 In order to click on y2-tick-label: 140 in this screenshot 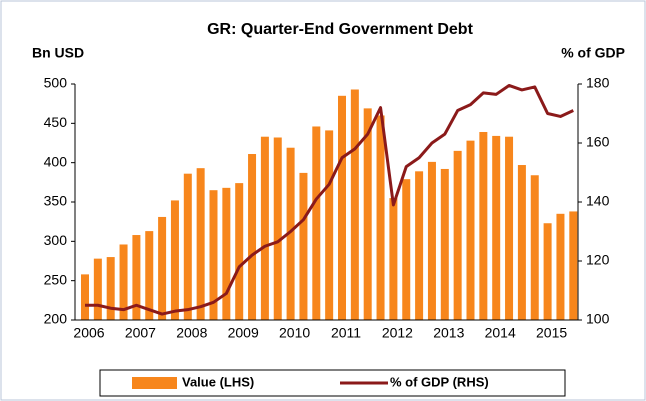, I will do `click(598, 201)`.